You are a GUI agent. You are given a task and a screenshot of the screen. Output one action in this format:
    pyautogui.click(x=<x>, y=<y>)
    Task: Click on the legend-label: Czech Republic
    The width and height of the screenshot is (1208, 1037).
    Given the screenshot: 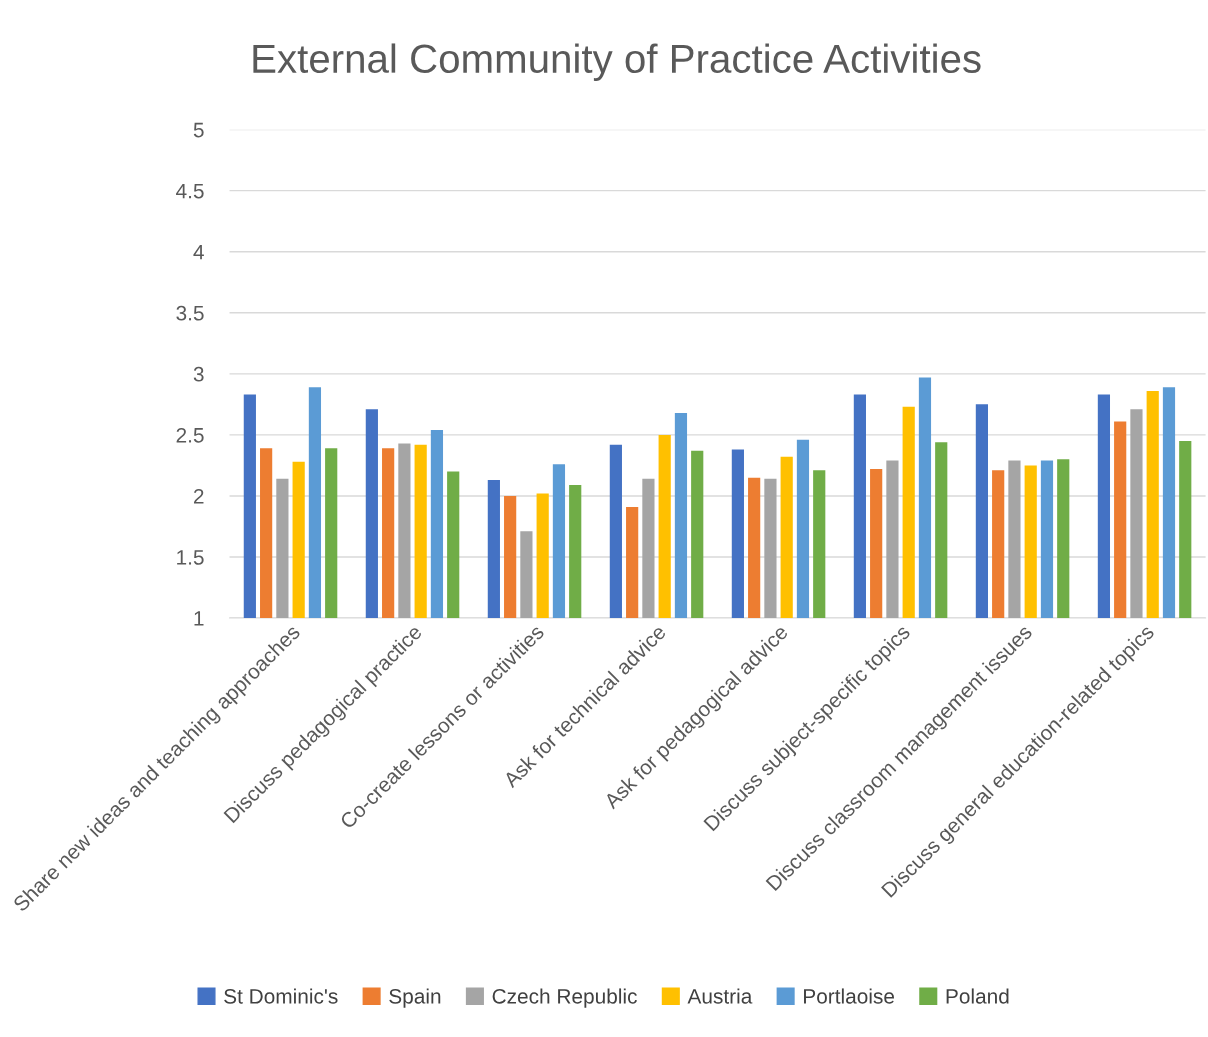 What is the action you would take?
    pyautogui.click(x=564, y=998)
    